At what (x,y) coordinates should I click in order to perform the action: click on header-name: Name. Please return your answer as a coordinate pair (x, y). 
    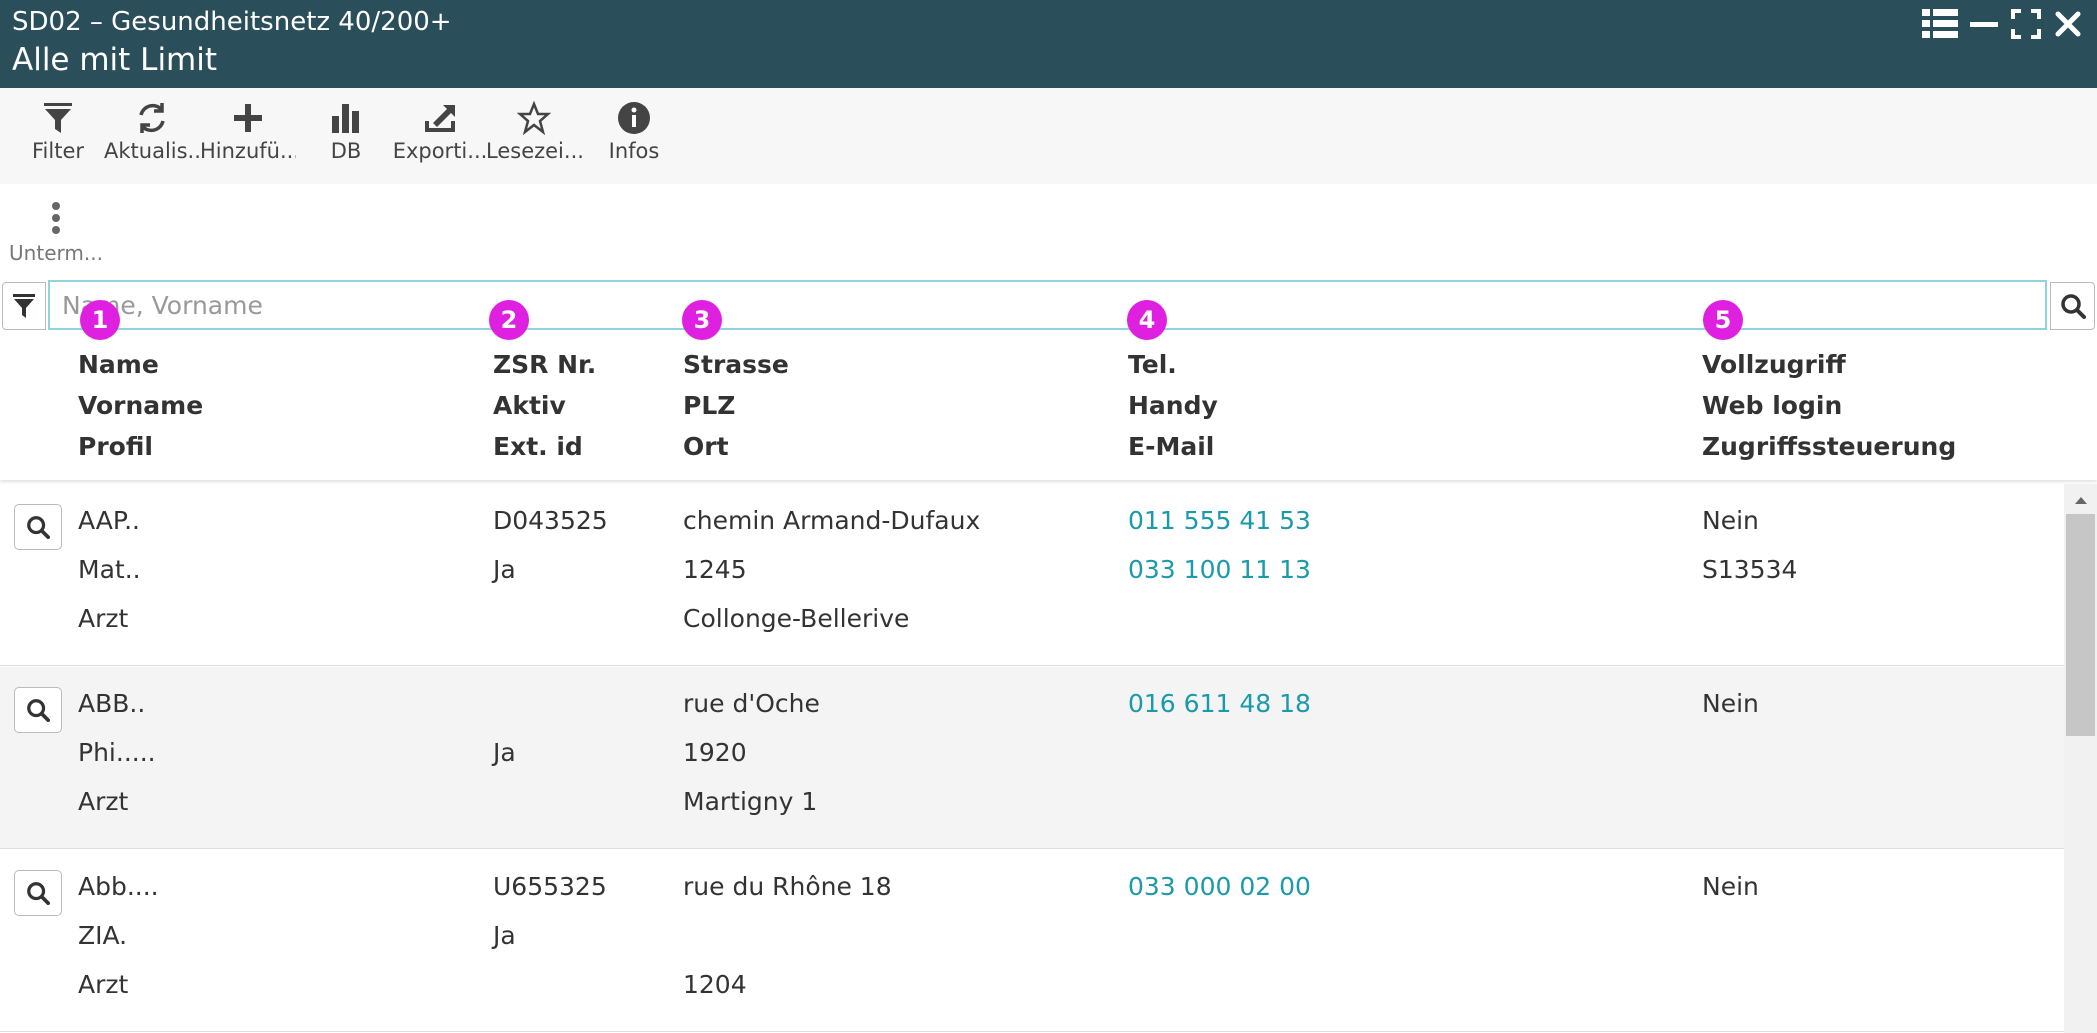
    Looking at the image, I should click on (118, 364).